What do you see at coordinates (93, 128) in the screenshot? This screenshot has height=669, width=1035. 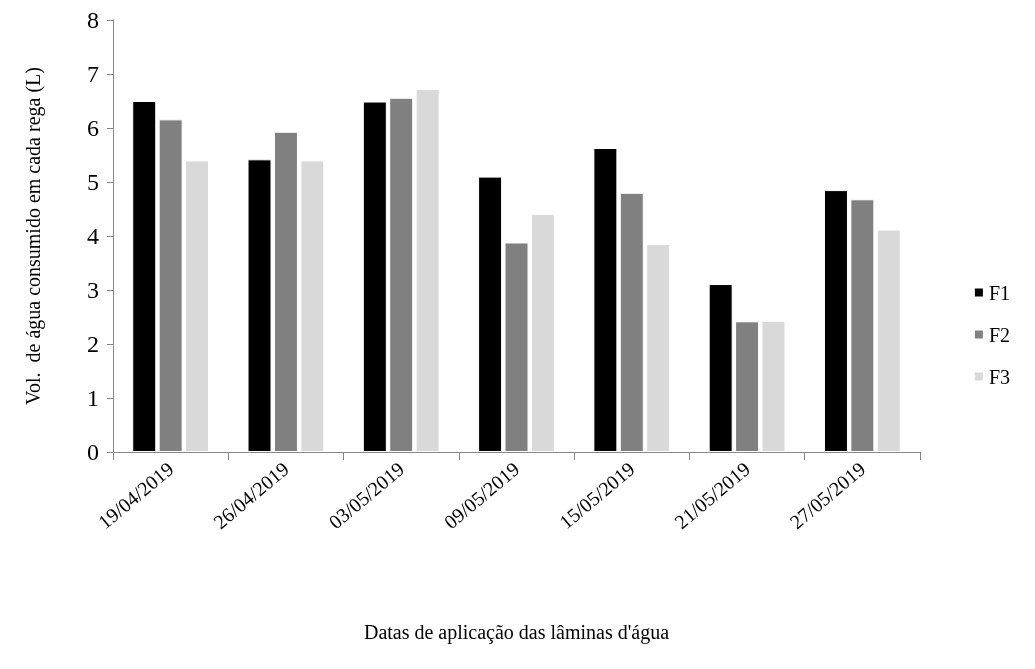 I see `y-tick-label: 6` at bounding box center [93, 128].